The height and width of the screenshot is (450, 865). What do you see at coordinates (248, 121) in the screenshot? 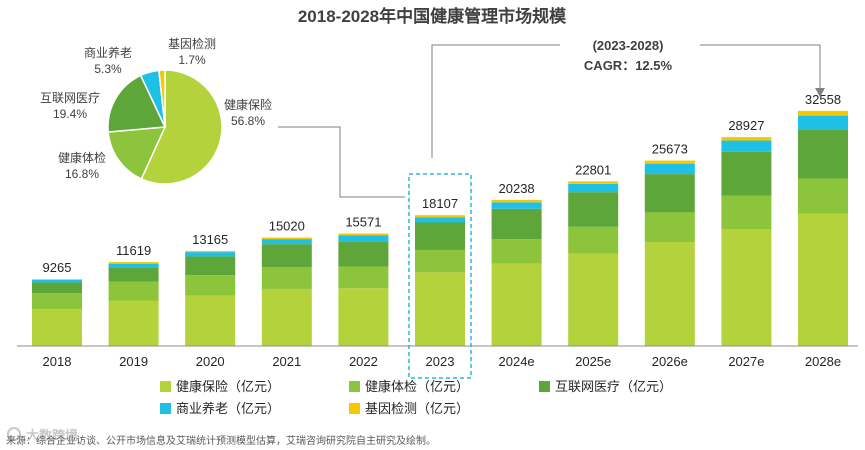
I see `pie-label-pct-0: 56.8%` at bounding box center [248, 121].